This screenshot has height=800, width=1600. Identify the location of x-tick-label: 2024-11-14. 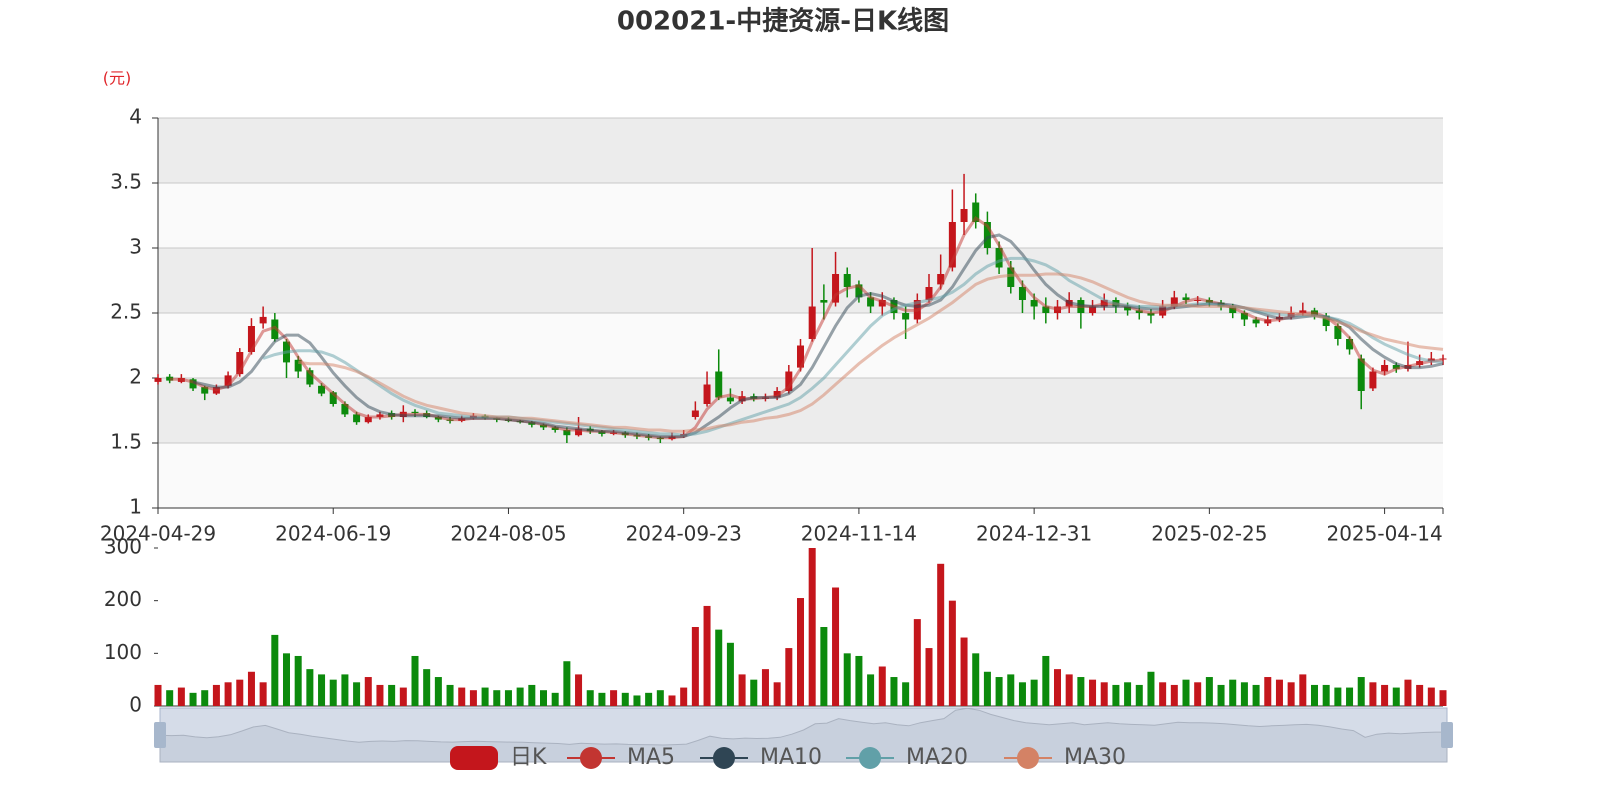
(859, 534).